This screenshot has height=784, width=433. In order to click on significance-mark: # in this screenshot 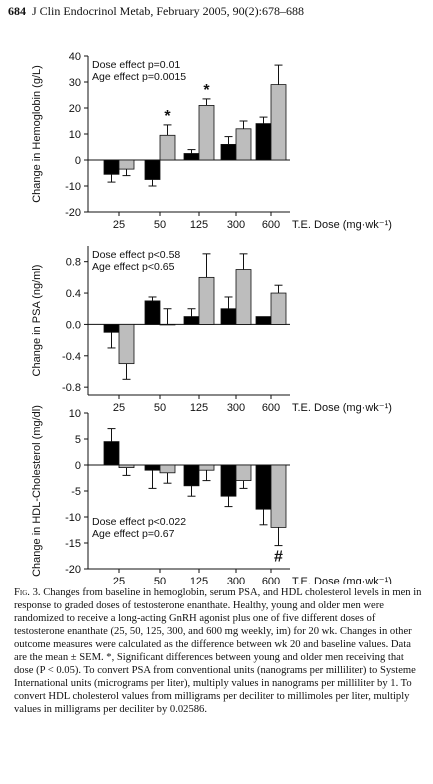, I will do `click(278, 557)`.